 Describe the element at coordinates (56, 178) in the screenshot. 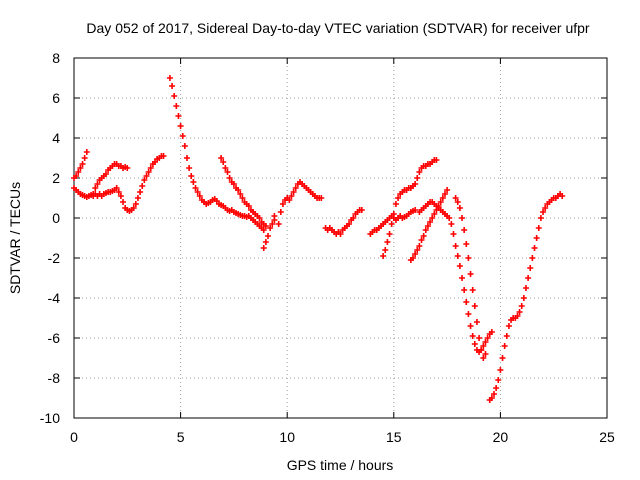

I see `y-tick-label: 2` at that location.